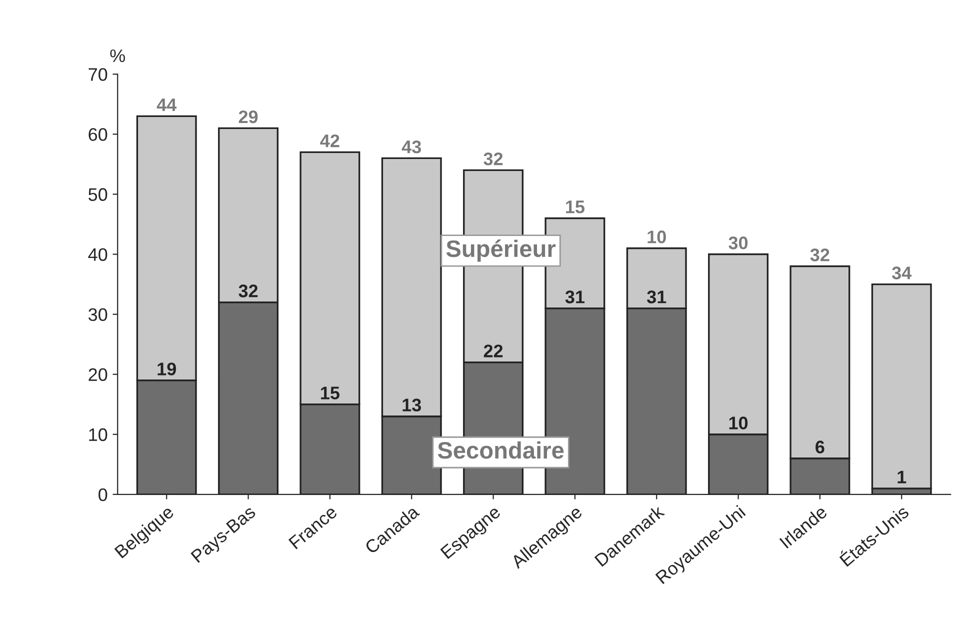 The height and width of the screenshot is (618, 980). I want to click on y-axis-title: %, so click(117, 55).